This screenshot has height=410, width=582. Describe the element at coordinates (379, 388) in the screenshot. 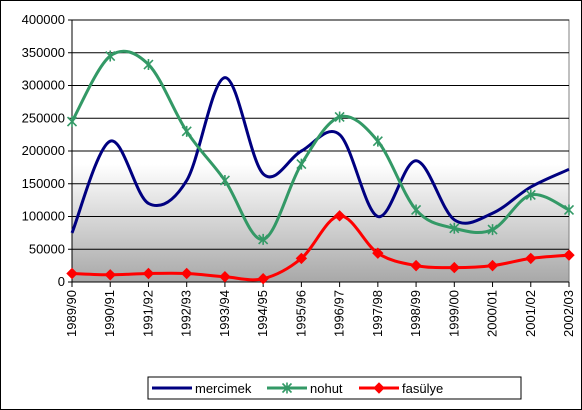

I see `legend-marker-fasülye` at that location.